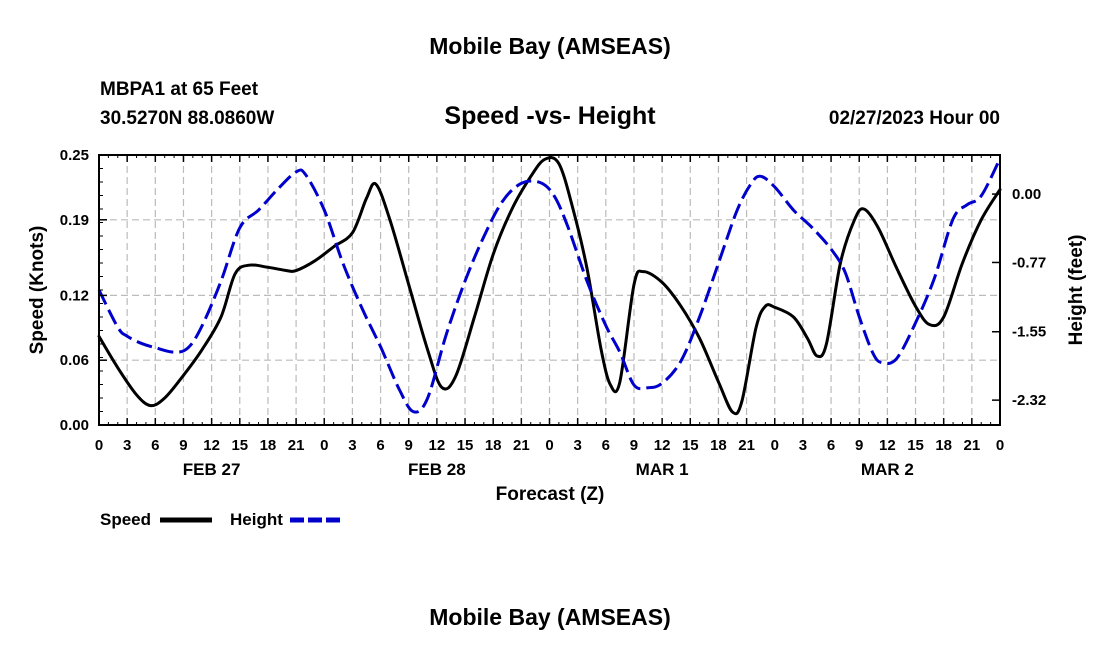 The image size is (1100, 650). What do you see at coordinates (1029, 332) in the screenshot?
I see `y-right-tick-label: -1.55` at bounding box center [1029, 332].